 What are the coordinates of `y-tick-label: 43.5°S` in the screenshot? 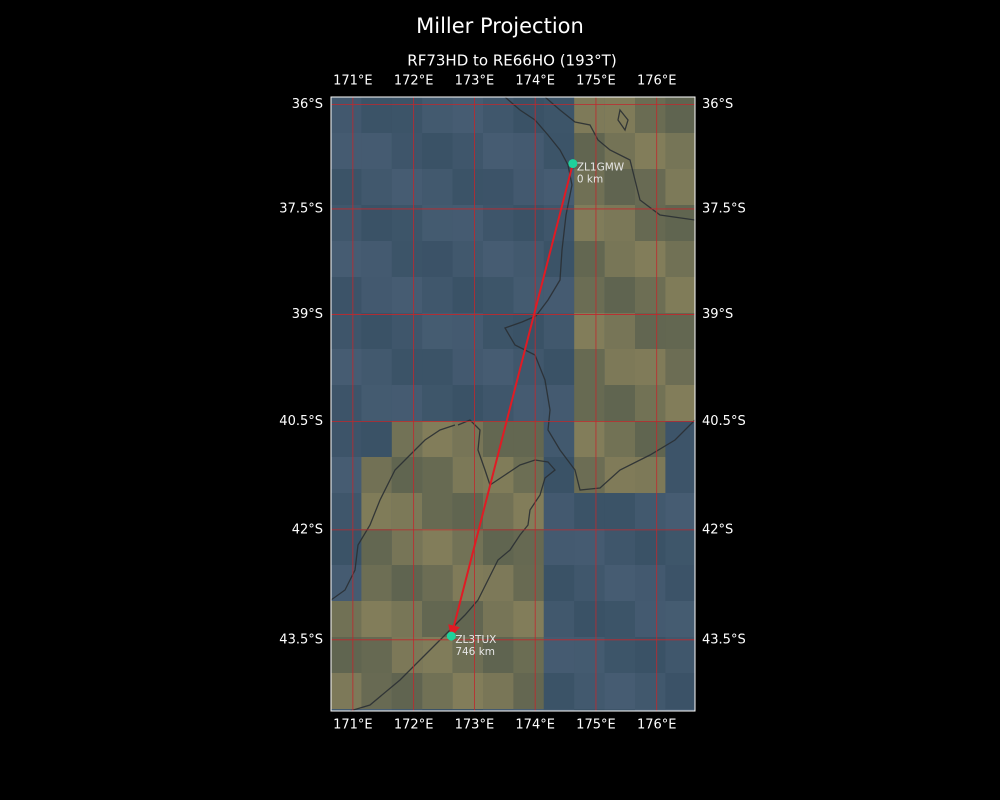 It's located at (724, 639).